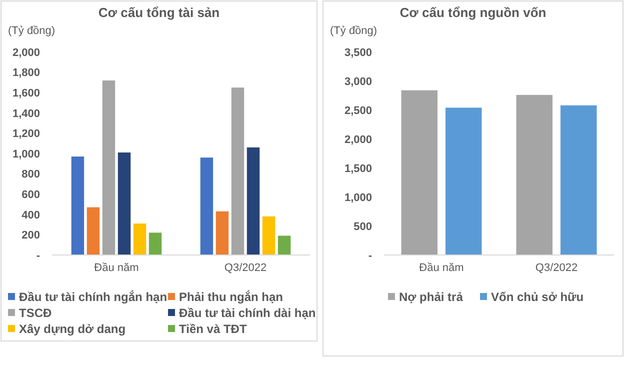 This screenshot has width=624, height=389. I want to click on y-tick-label: 1,600, so click(26, 93).